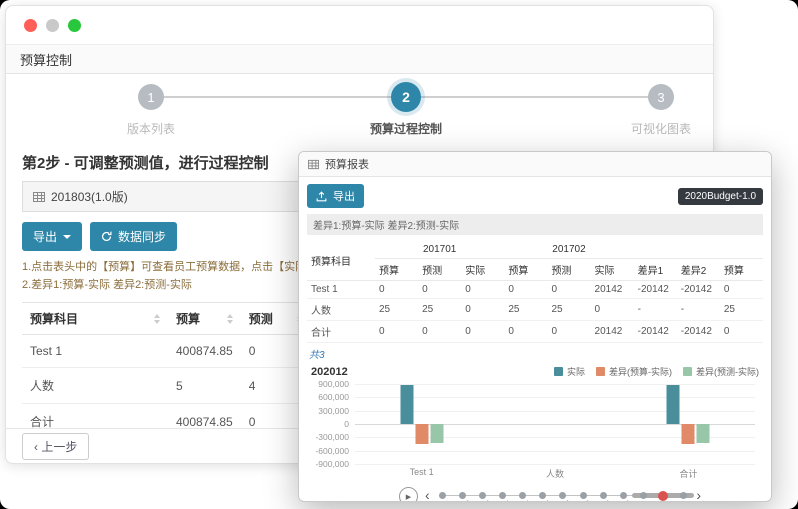 This screenshot has width=798, height=509. I want to click on table-icon, so click(313, 164).